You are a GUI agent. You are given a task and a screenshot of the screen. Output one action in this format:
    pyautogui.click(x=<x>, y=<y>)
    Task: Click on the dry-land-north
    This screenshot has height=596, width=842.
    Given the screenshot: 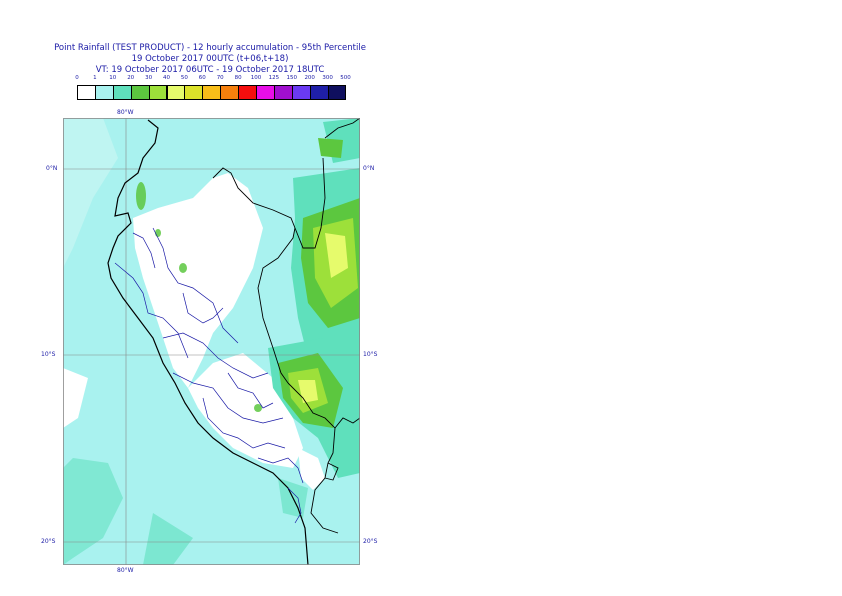 What is the action you would take?
    pyautogui.click(x=198, y=280)
    